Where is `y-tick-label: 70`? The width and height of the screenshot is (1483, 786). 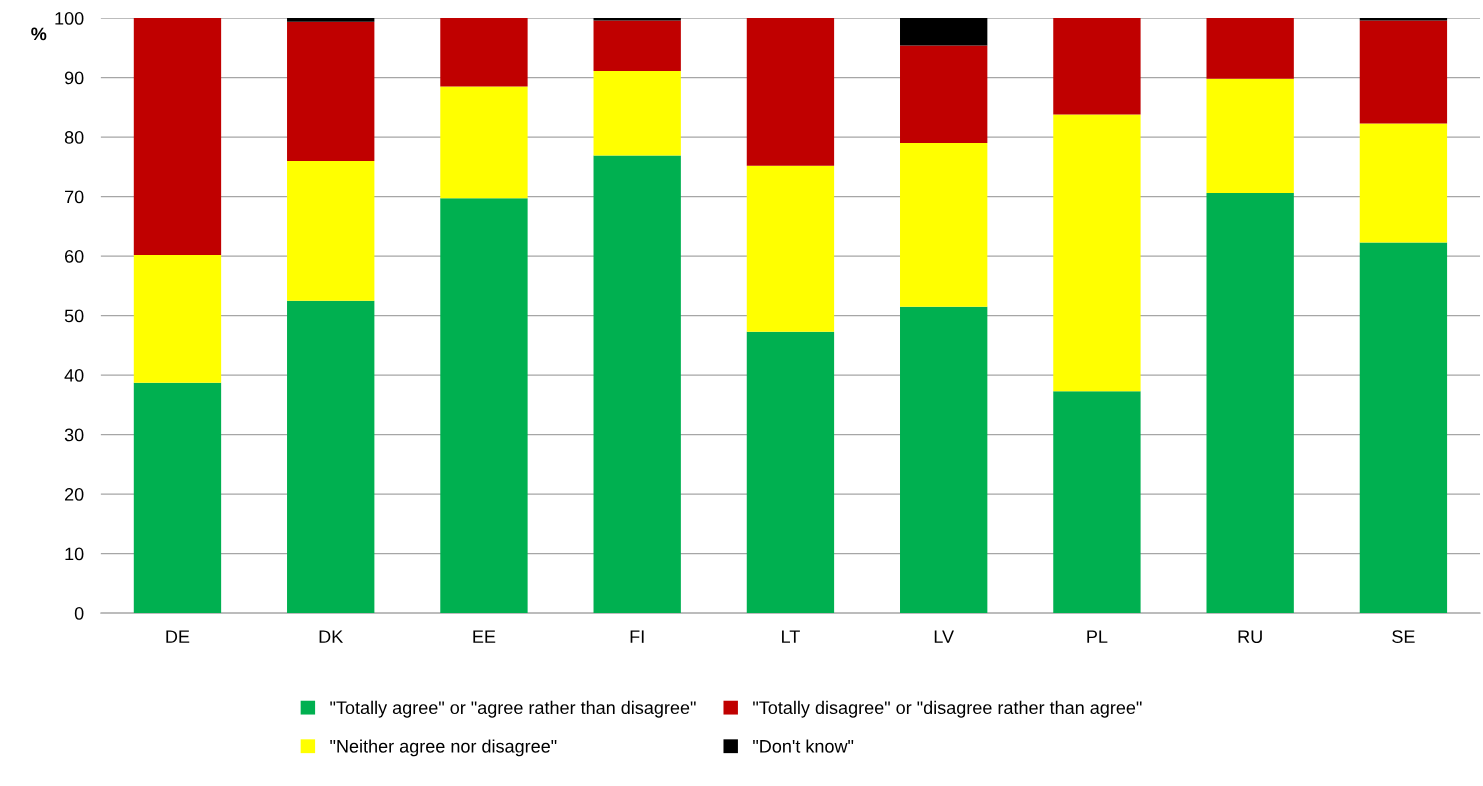 y-tick-label: 70 is located at coordinates (74, 197).